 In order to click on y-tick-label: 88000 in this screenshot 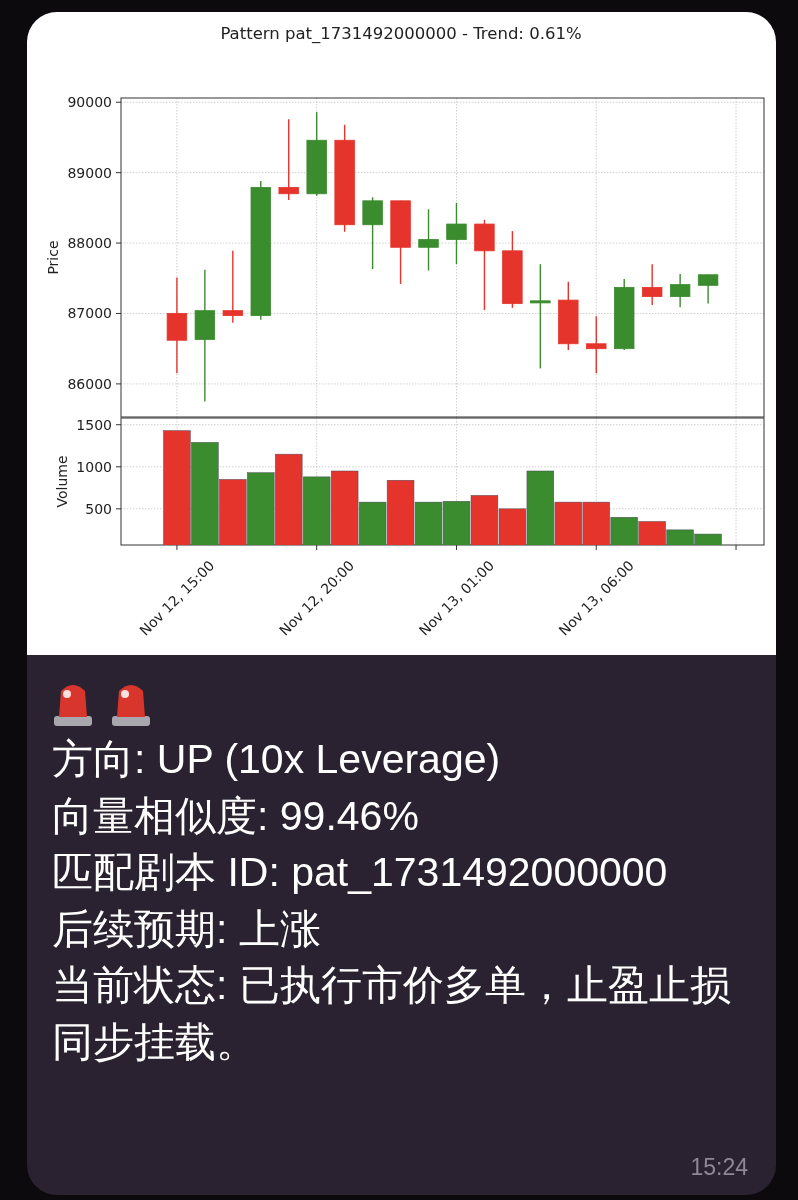, I will do `click(89, 243)`.